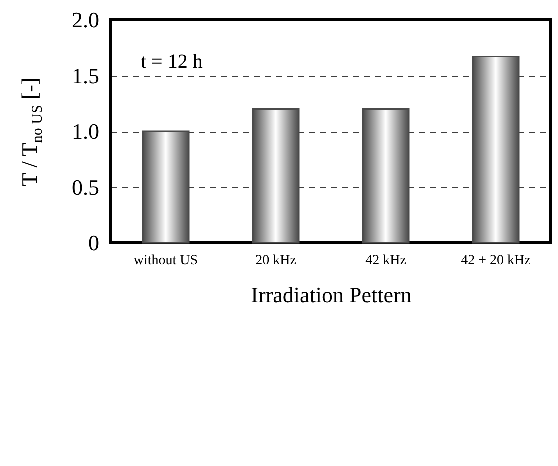 This screenshot has height=466, width=558. What do you see at coordinates (86, 187) in the screenshot?
I see `y-tick-label: 0.5` at bounding box center [86, 187].